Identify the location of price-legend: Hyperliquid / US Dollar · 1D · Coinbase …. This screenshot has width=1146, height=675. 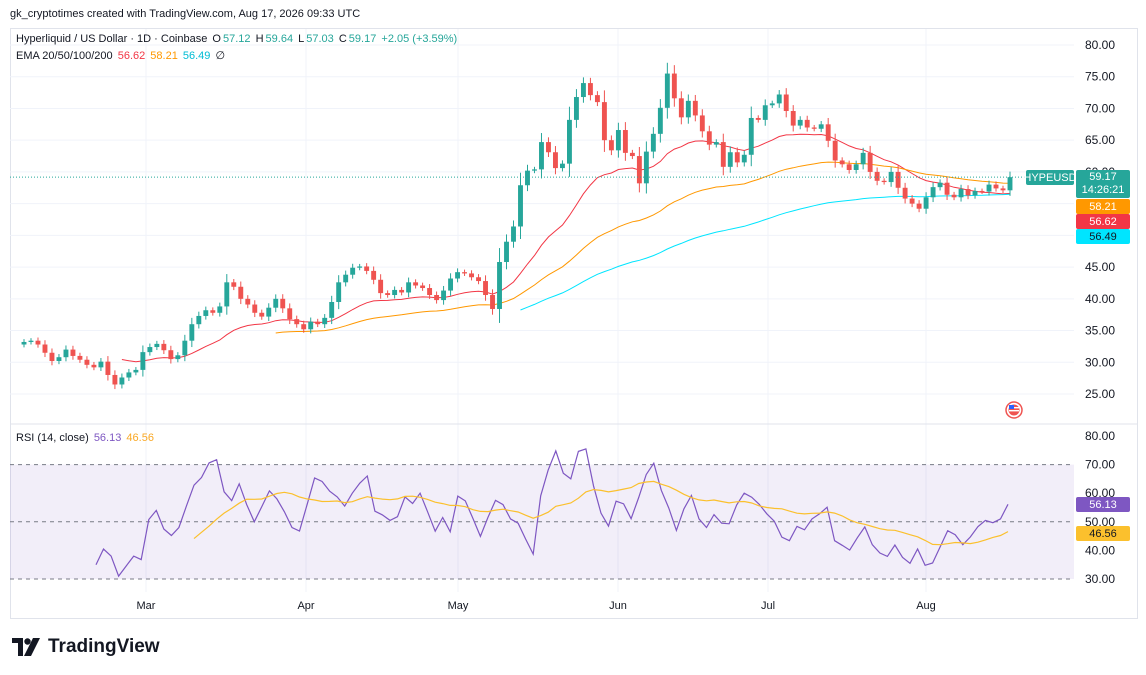
(237, 39).